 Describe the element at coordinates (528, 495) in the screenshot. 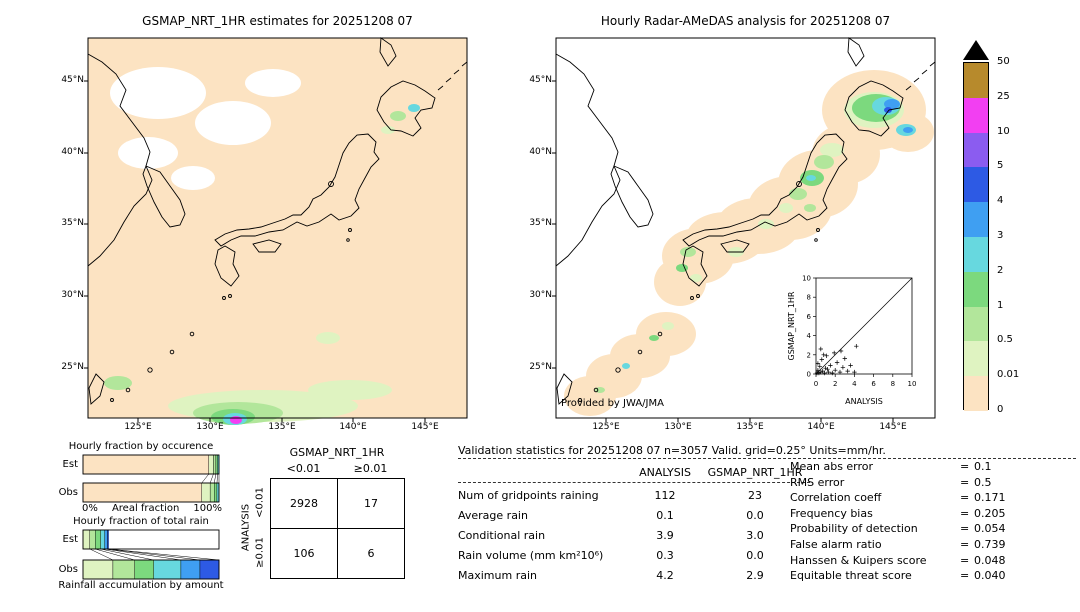

I see `row-label: Num of gridpoints raining` at that location.